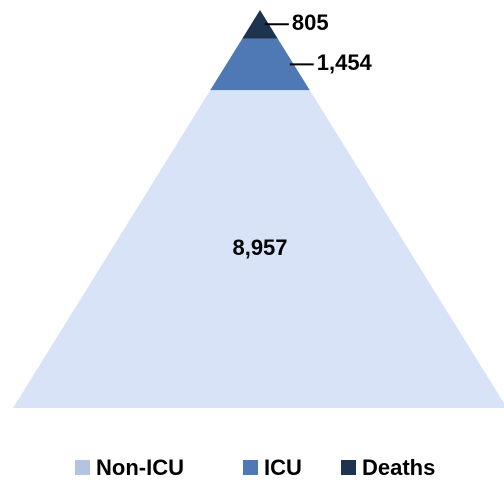  Describe the element at coordinates (140, 467) in the screenshot. I see `legend-label: Non-ICU` at that location.